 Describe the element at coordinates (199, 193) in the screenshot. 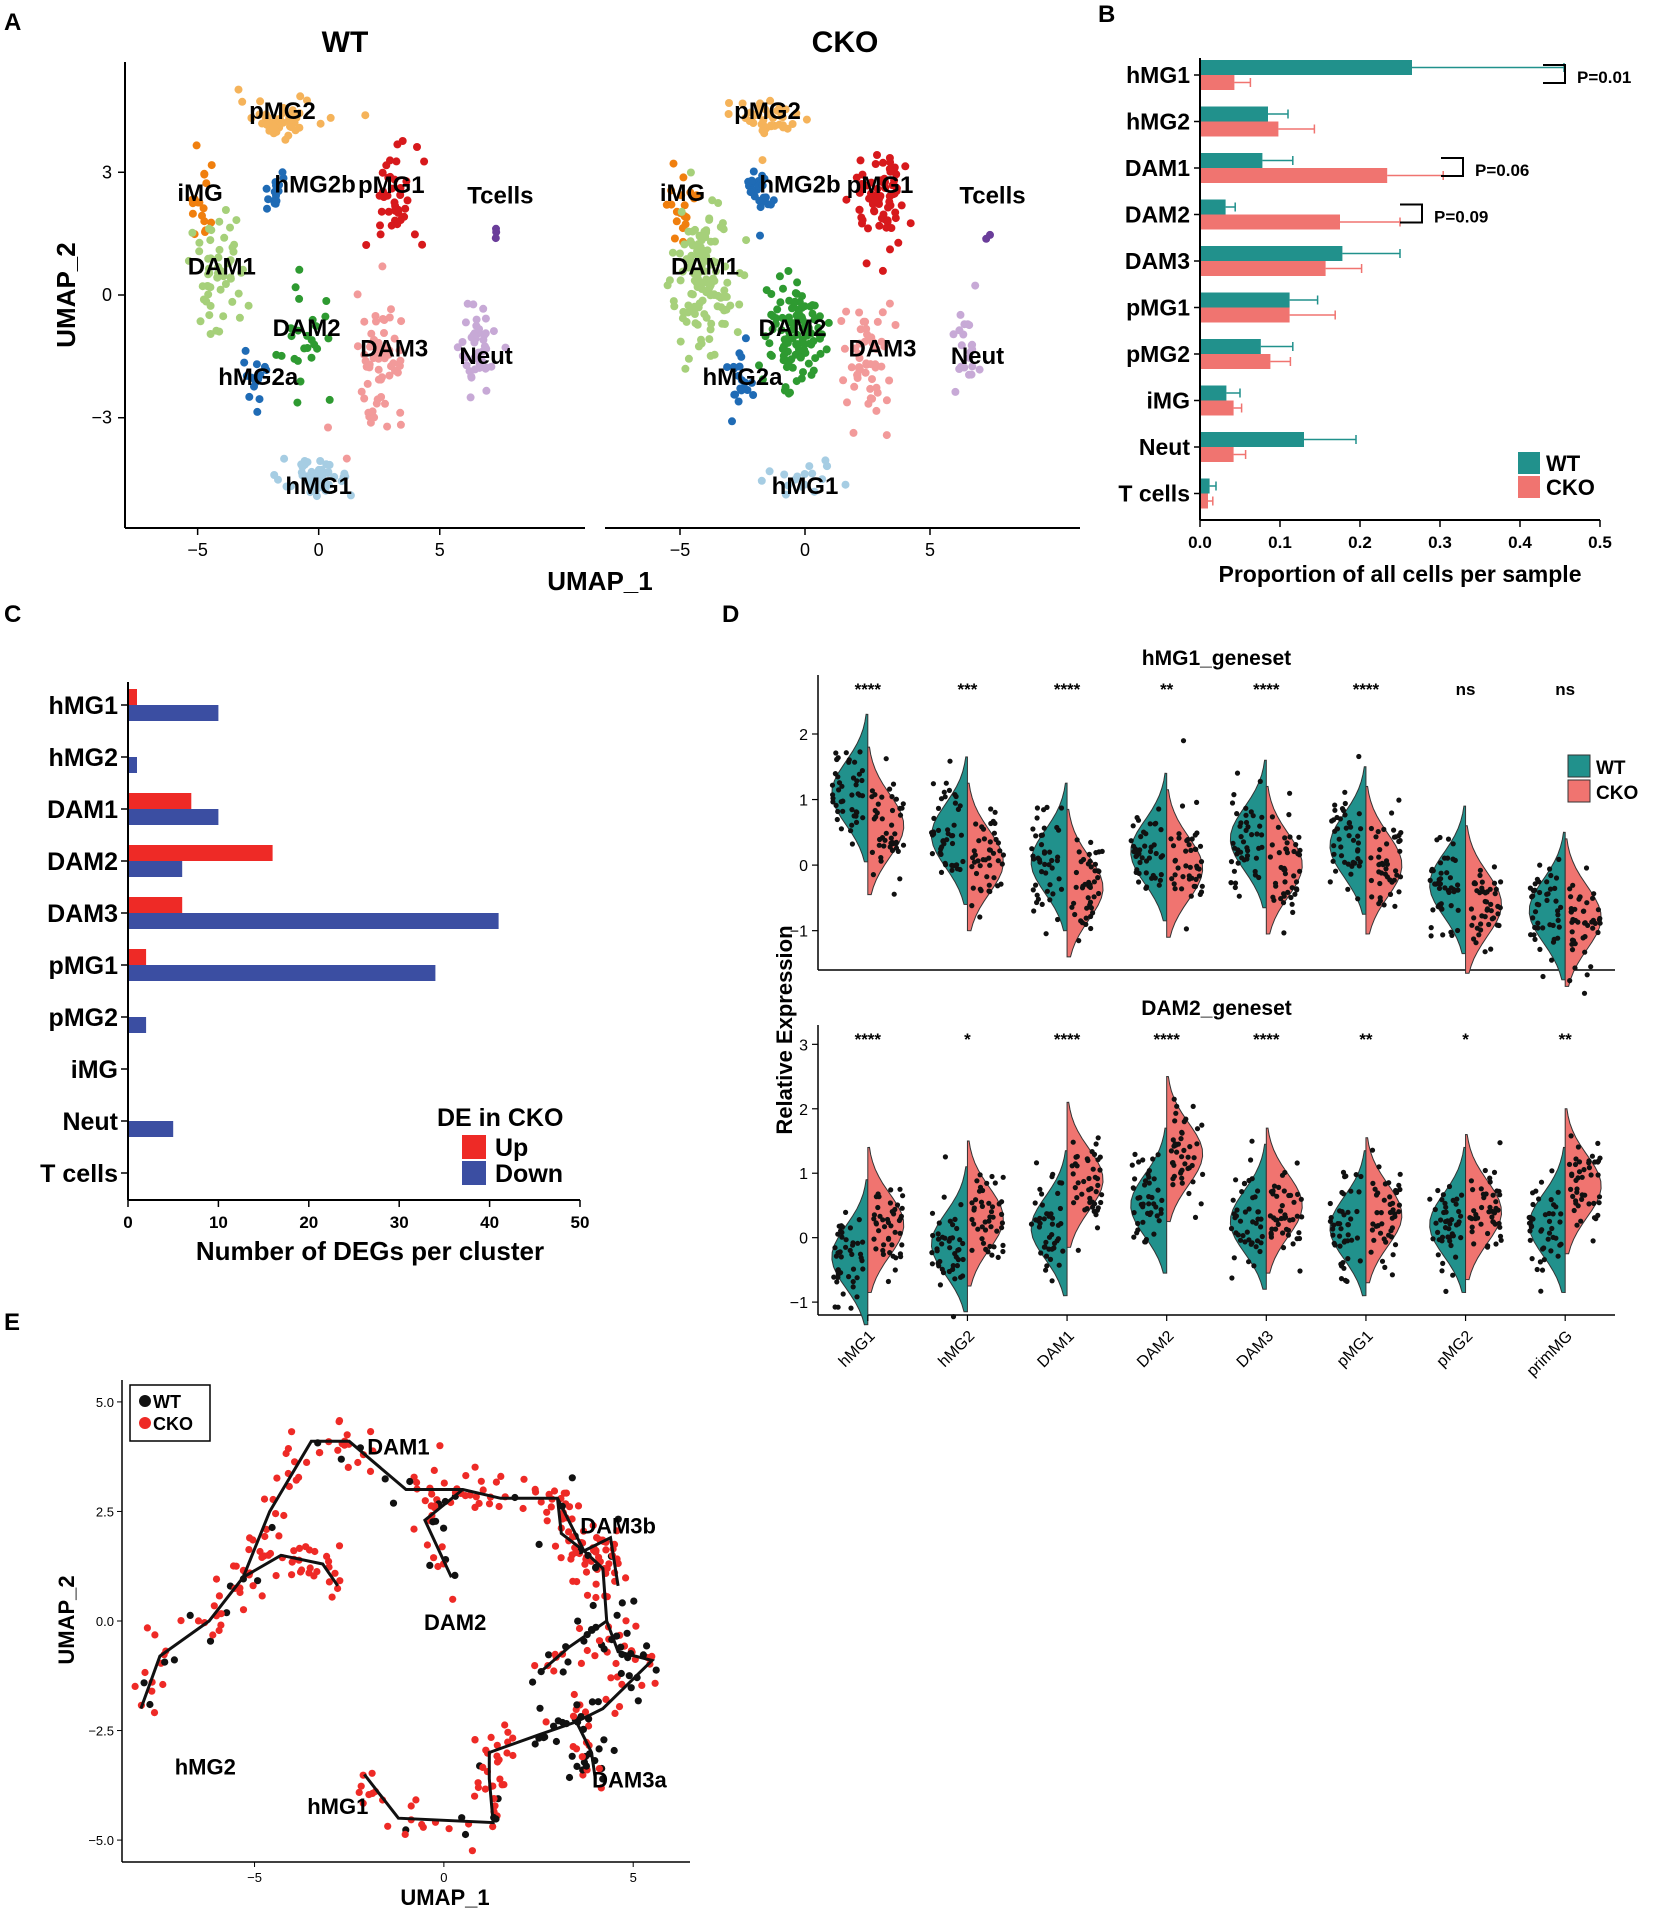

I see `cluster-label-iMG: iMG` at that location.